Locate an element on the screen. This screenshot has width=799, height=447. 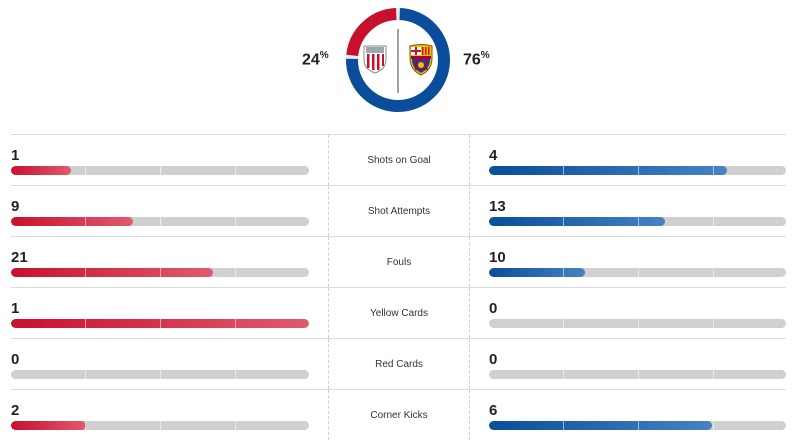
stat-row: 0 Red Cards 0 is located at coordinates (398, 363).